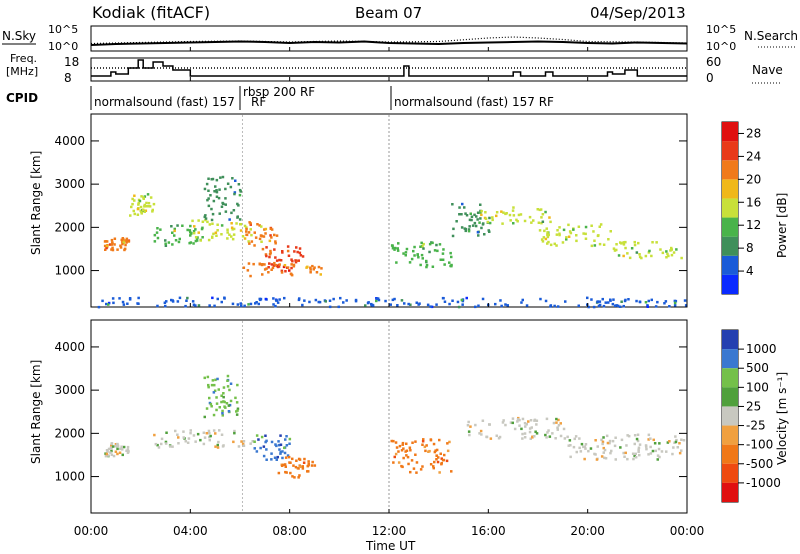  What do you see at coordinates (763, 483) in the screenshot?
I see `velocity-colorbar-tick-label-7: -1000` at bounding box center [763, 483].